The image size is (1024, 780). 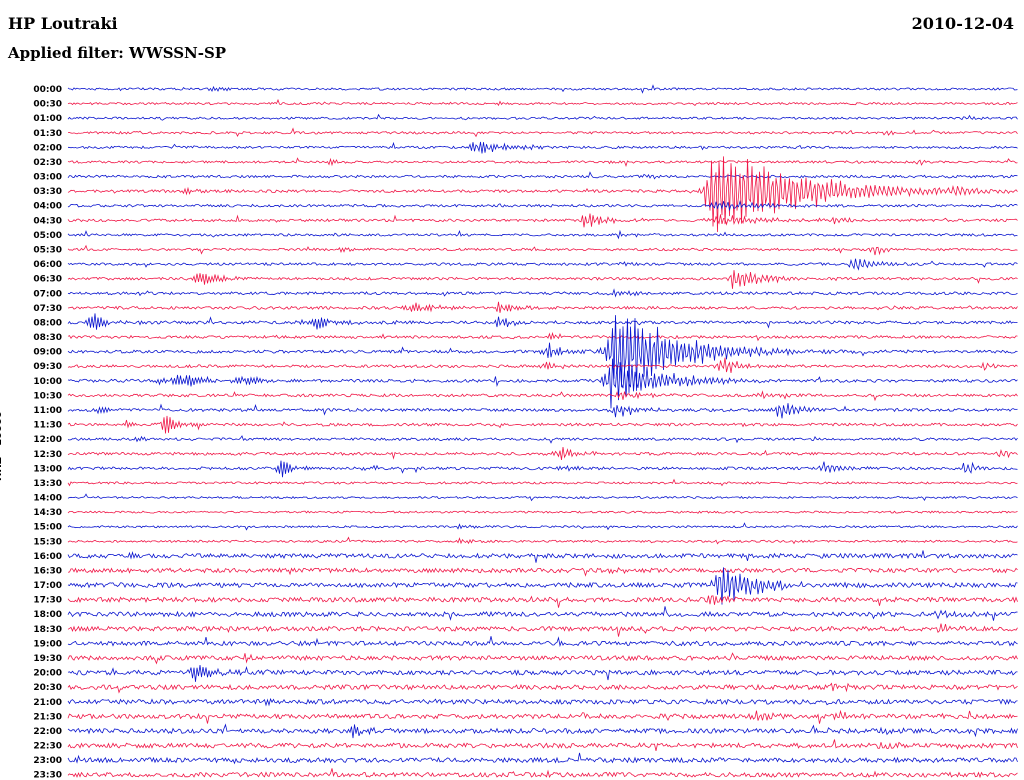 I want to click on trace-time-label: 08:30, so click(x=47, y=338).